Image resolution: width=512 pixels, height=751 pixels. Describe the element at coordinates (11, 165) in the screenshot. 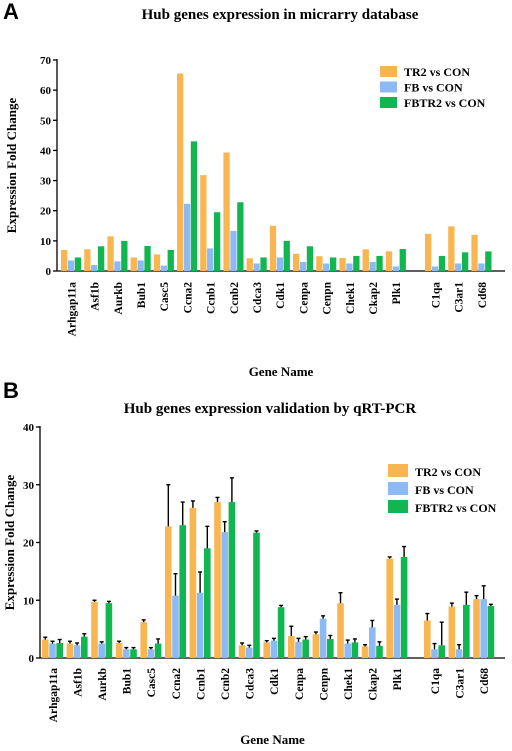

I see `y-axis-label: Expression Fold Change` at that location.